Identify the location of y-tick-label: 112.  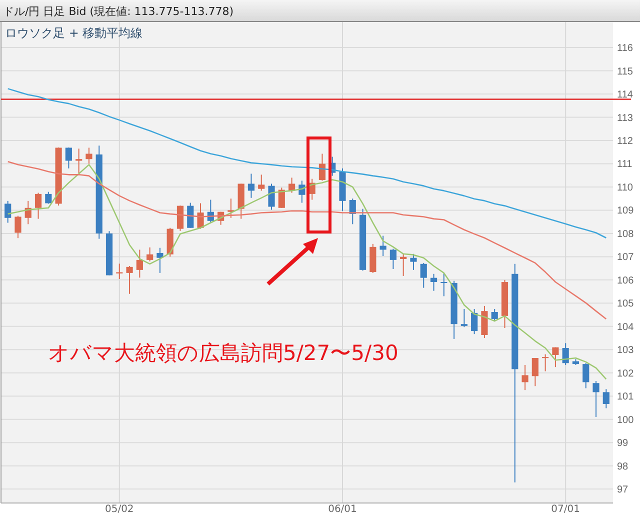
(625, 142).